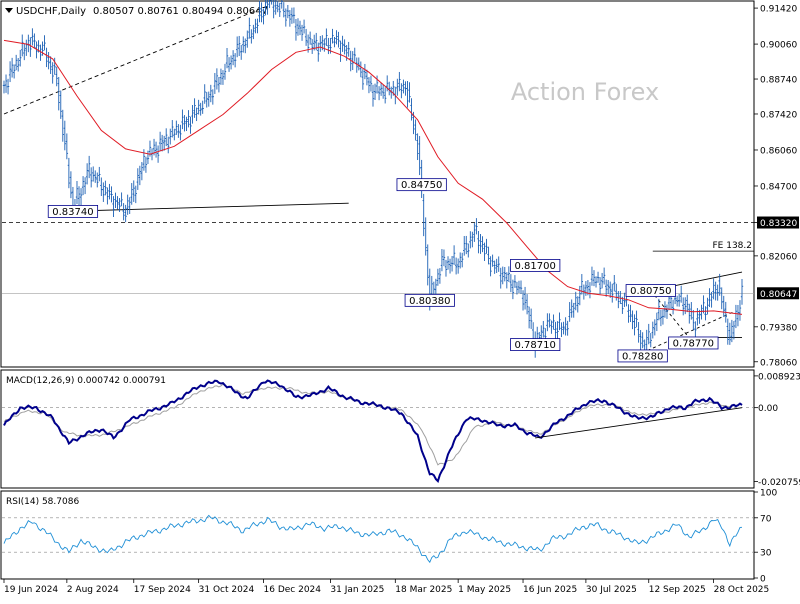 This screenshot has height=604, width=800. I want to click on ohlc-label: 0.80507 0.80761 0.80494 0.80647, so click(180, 11).